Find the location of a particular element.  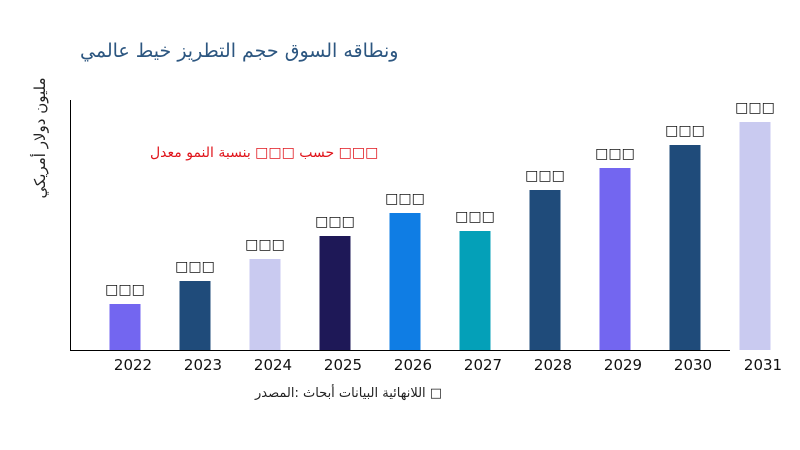

x-tick-label-2027: 2027 is located at coordinates (483, 365).